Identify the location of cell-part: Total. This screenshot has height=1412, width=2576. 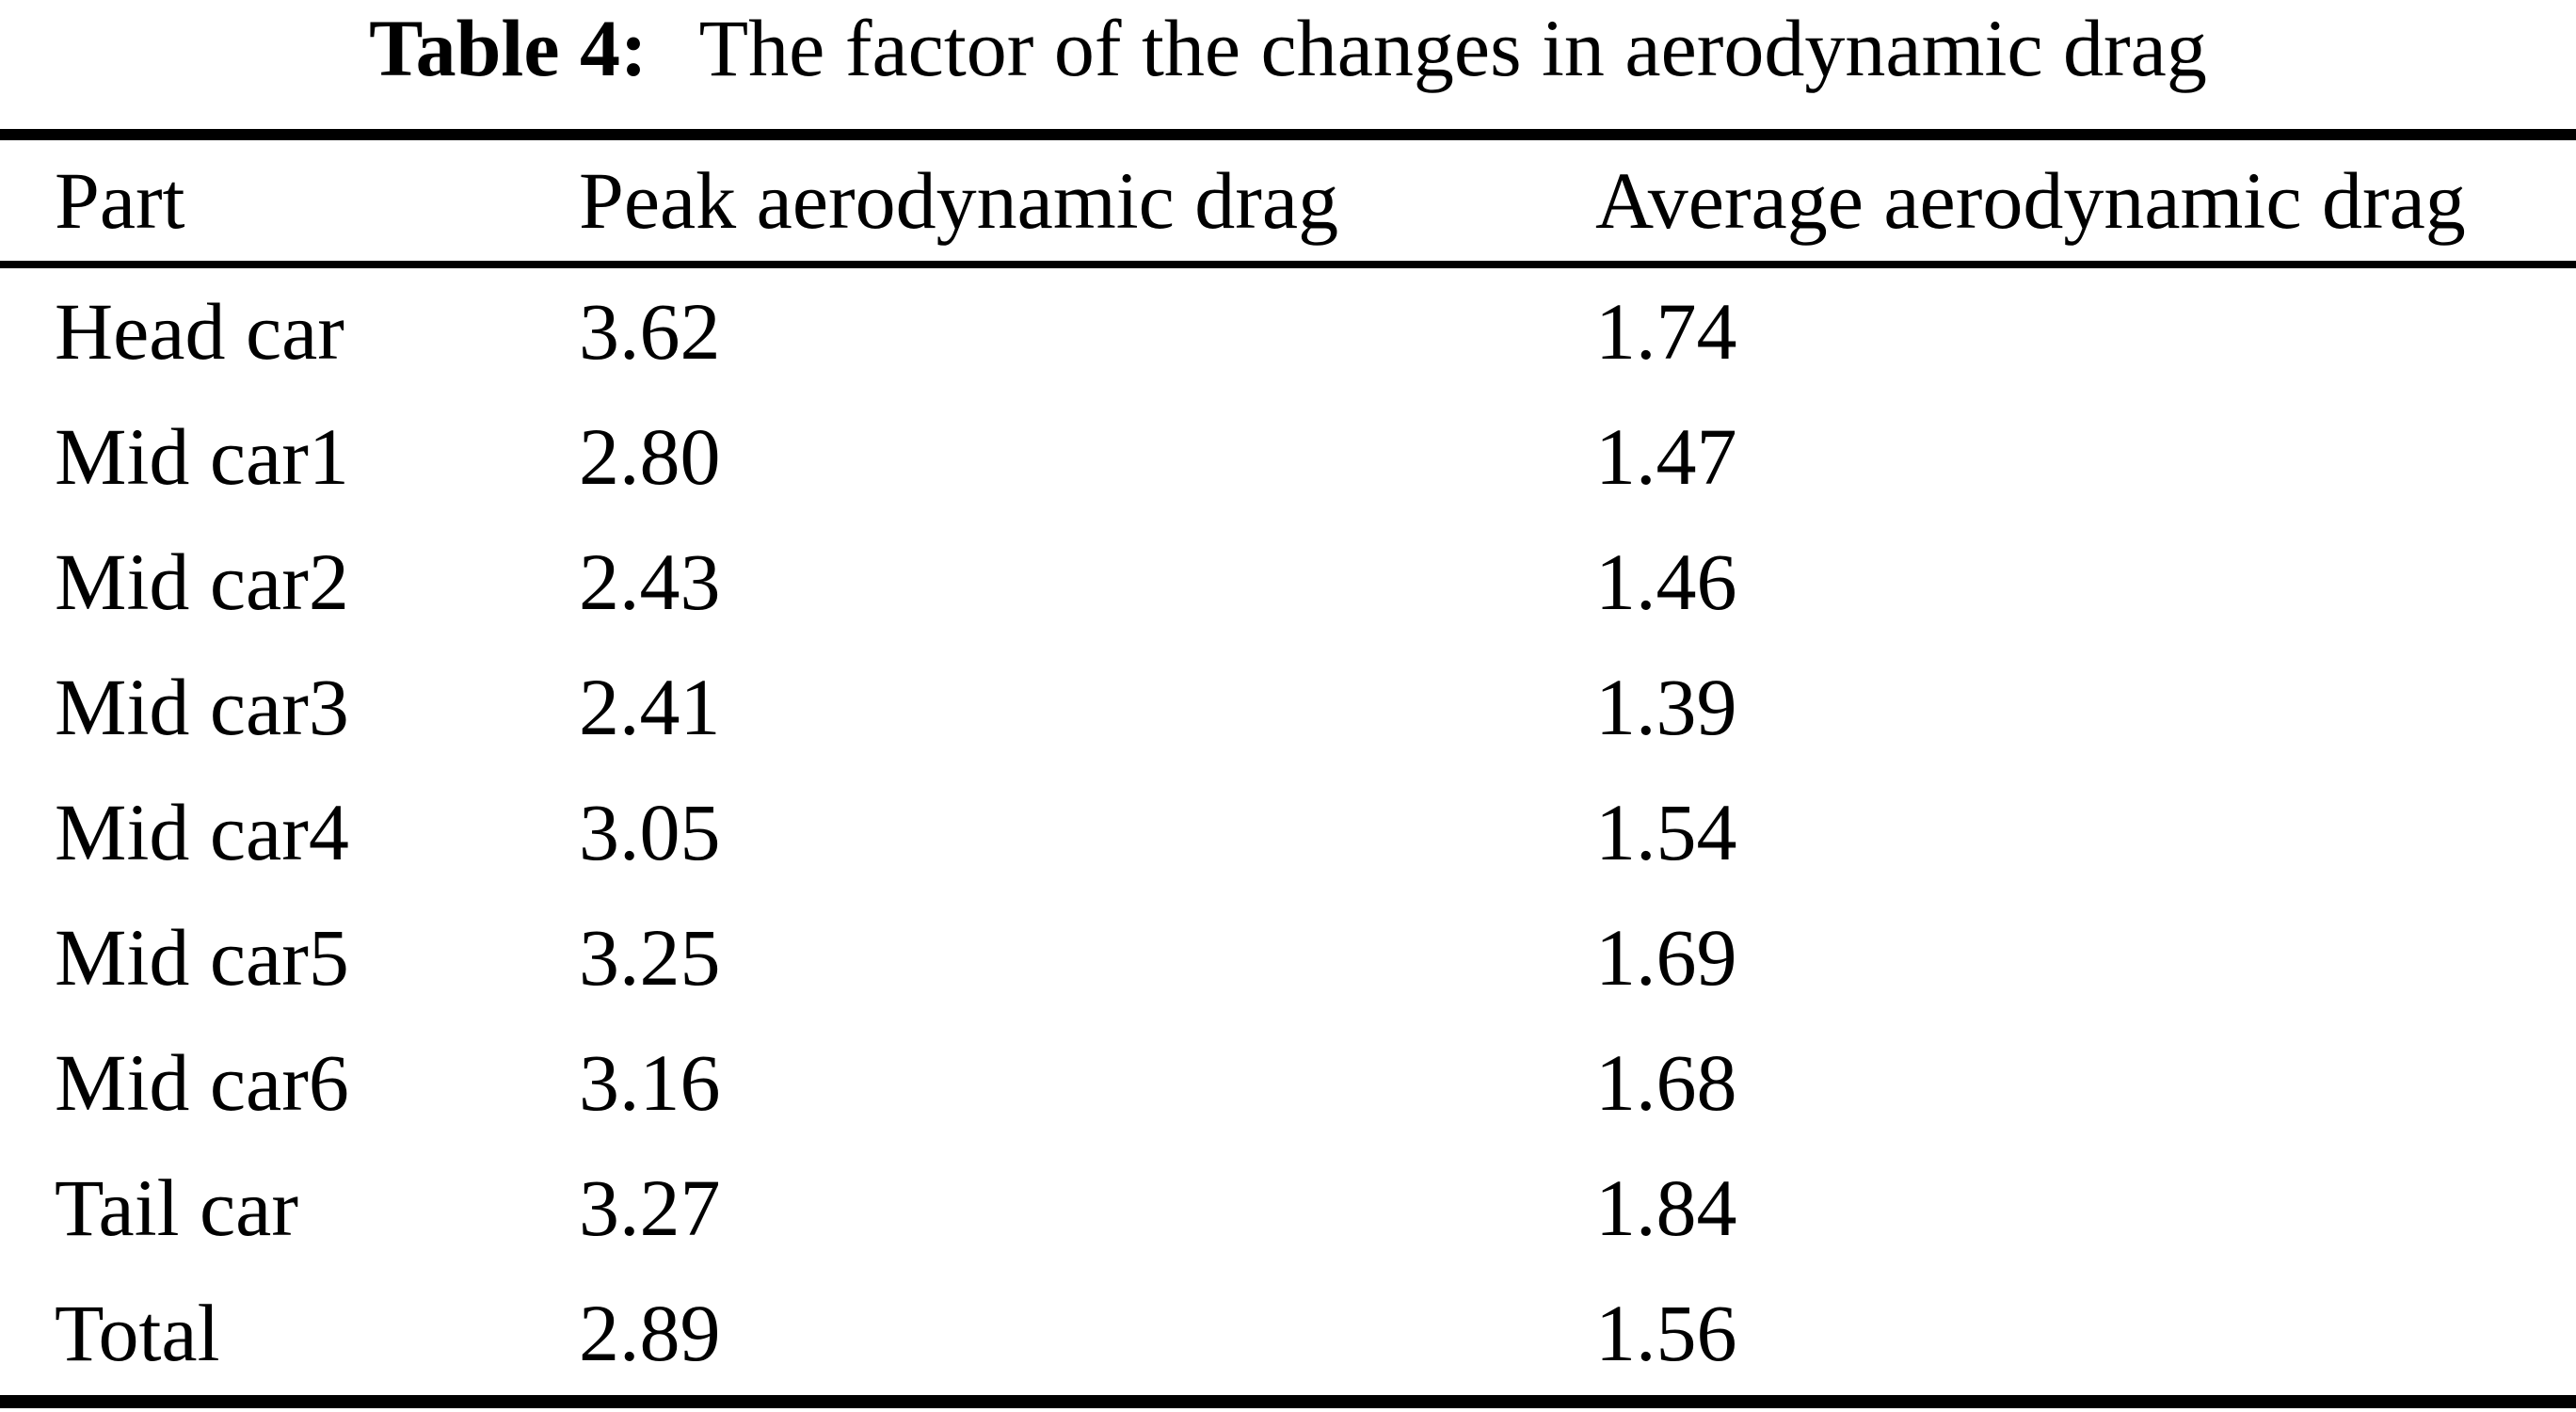
(137, 1332).